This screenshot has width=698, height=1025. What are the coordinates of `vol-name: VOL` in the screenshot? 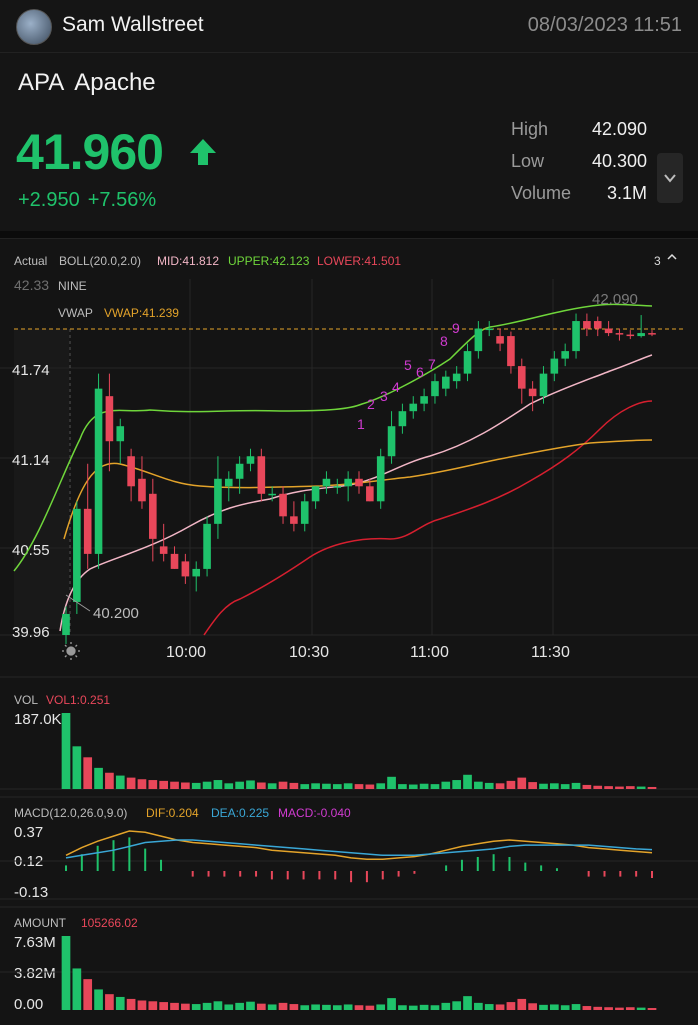 It's located at (26, 700).